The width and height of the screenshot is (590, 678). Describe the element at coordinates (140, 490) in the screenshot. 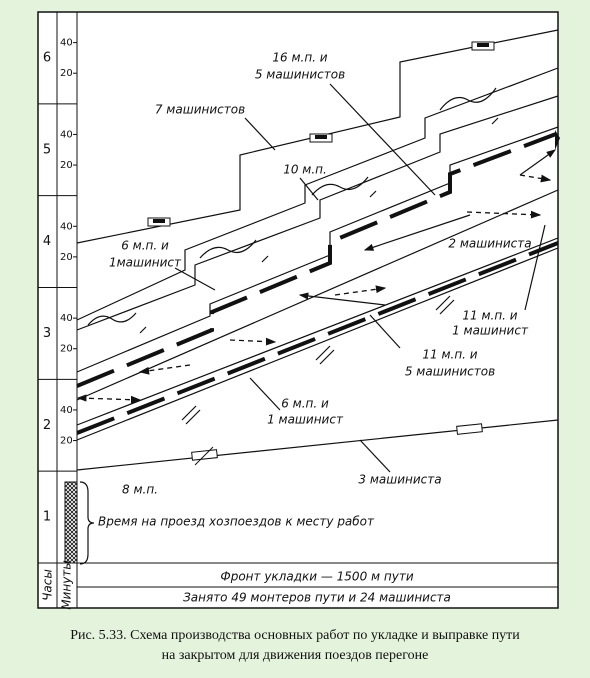

I see `annotation: 8 м.п.` at that location.